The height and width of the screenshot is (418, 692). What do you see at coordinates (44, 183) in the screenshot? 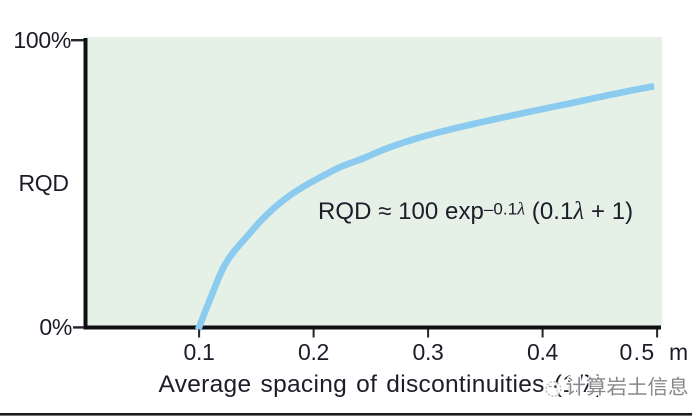
I see `svg-text: RQD` at bounding box center [44, 183].